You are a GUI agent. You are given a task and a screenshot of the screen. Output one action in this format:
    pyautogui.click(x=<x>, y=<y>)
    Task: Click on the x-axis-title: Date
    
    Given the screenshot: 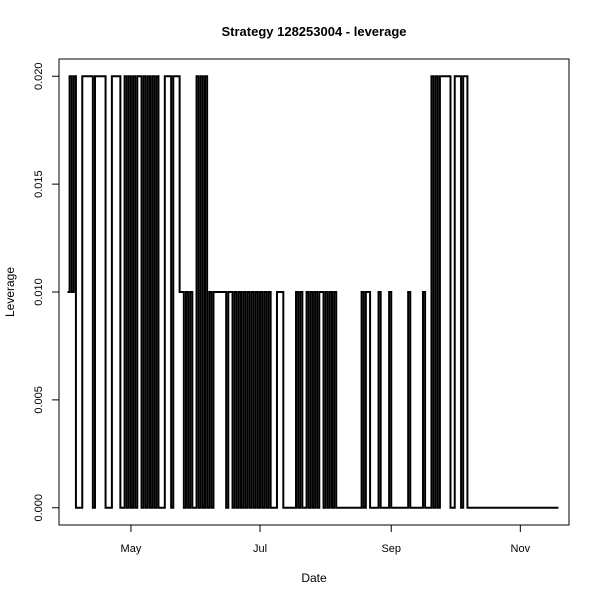 What is the action you would take?
    pyautogui.click(x=314, y=578)
    